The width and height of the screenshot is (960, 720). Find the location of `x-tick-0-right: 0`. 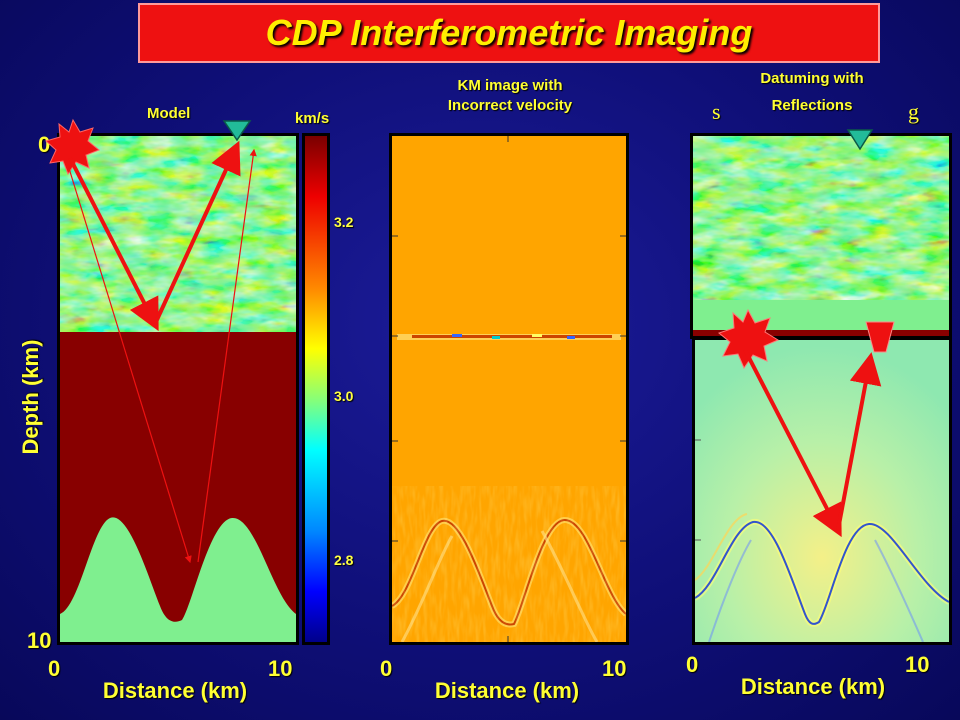

x-tick-0-right: 0 is located at coordinates (692, 664).